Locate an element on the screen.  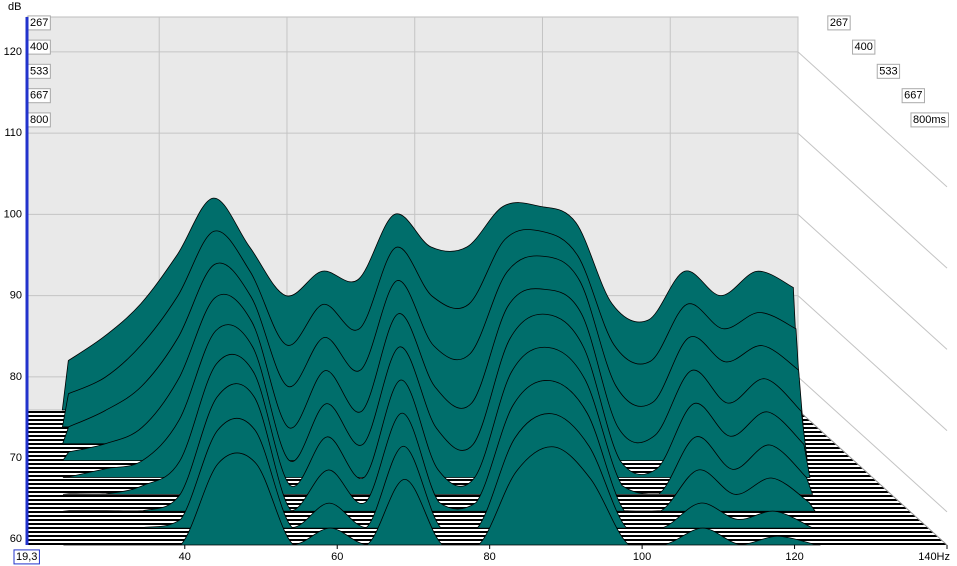
time-tick-label: 800 is located at coordinates (39, 120).